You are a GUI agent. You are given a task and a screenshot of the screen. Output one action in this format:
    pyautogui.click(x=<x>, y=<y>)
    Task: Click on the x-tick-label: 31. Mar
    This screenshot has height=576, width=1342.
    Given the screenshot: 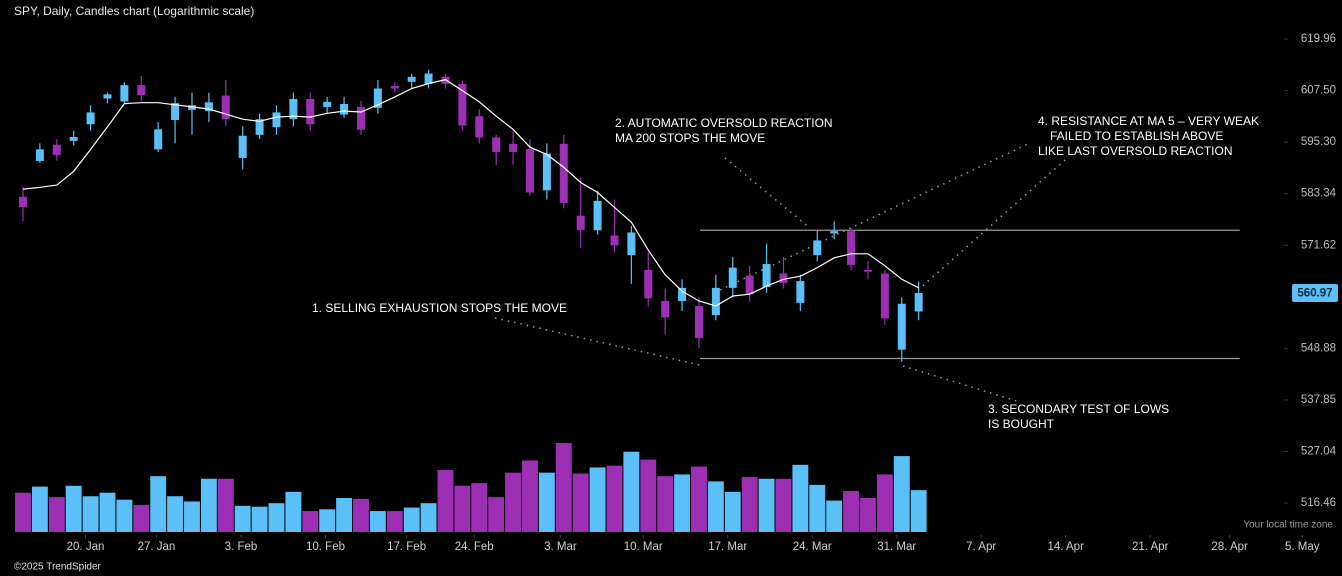 What is the action you would take?
    pyautogui.click(x=896, y=547)
    